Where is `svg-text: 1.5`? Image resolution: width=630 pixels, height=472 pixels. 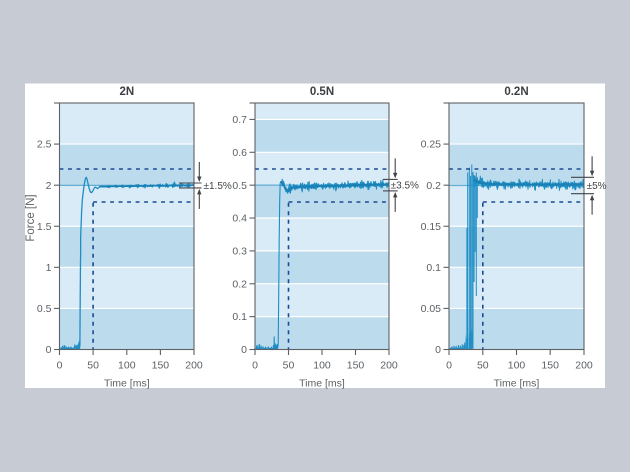
svg-text: 1.5 is located at coordinates (44, 227).